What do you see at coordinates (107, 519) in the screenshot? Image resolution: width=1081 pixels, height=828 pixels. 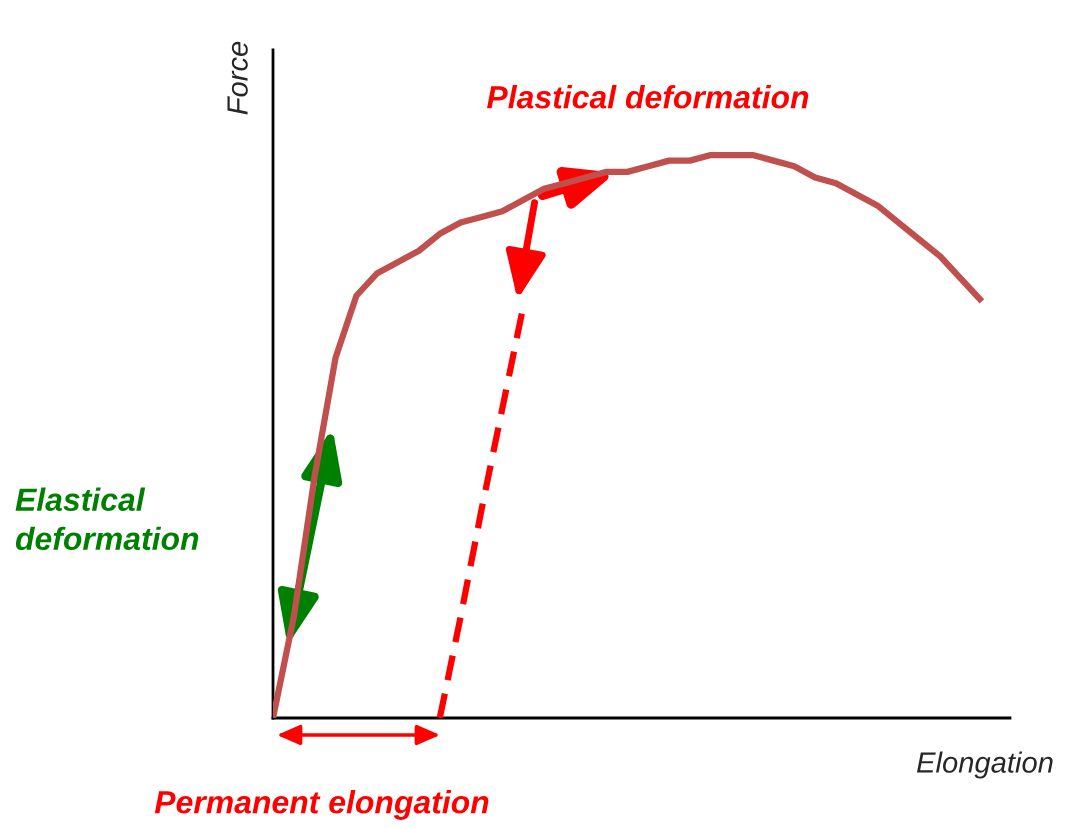 I see `text: Elastical deformation` at bounding box center [107, 519].